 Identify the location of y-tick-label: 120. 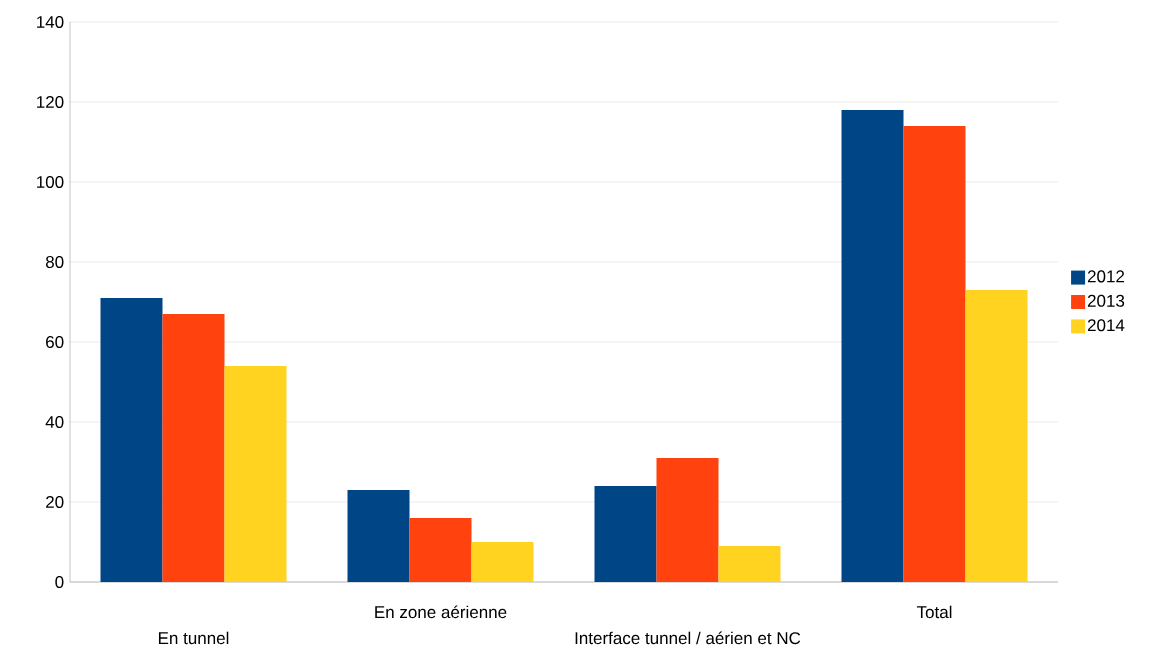
(50, 102).